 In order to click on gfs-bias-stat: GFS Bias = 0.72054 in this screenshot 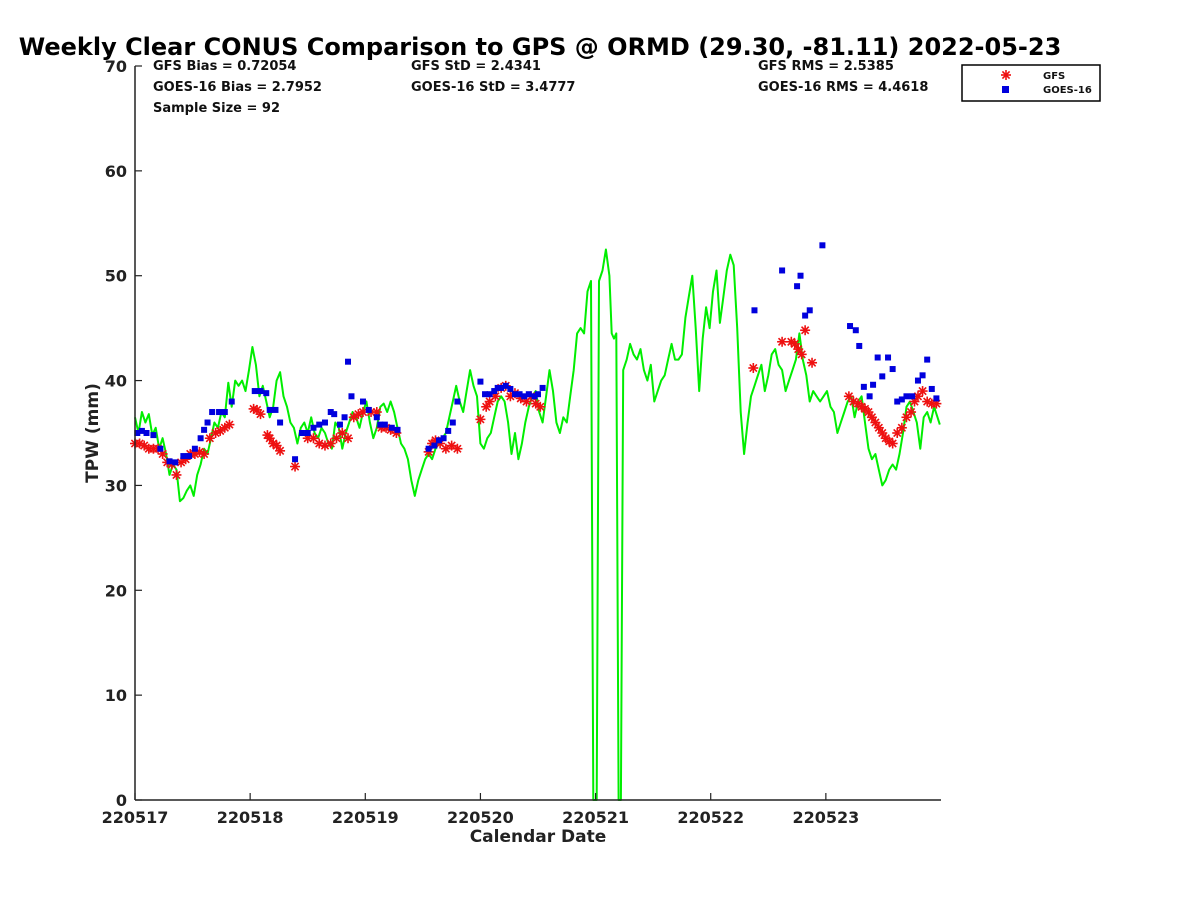, I will do `click(225, 66)`.